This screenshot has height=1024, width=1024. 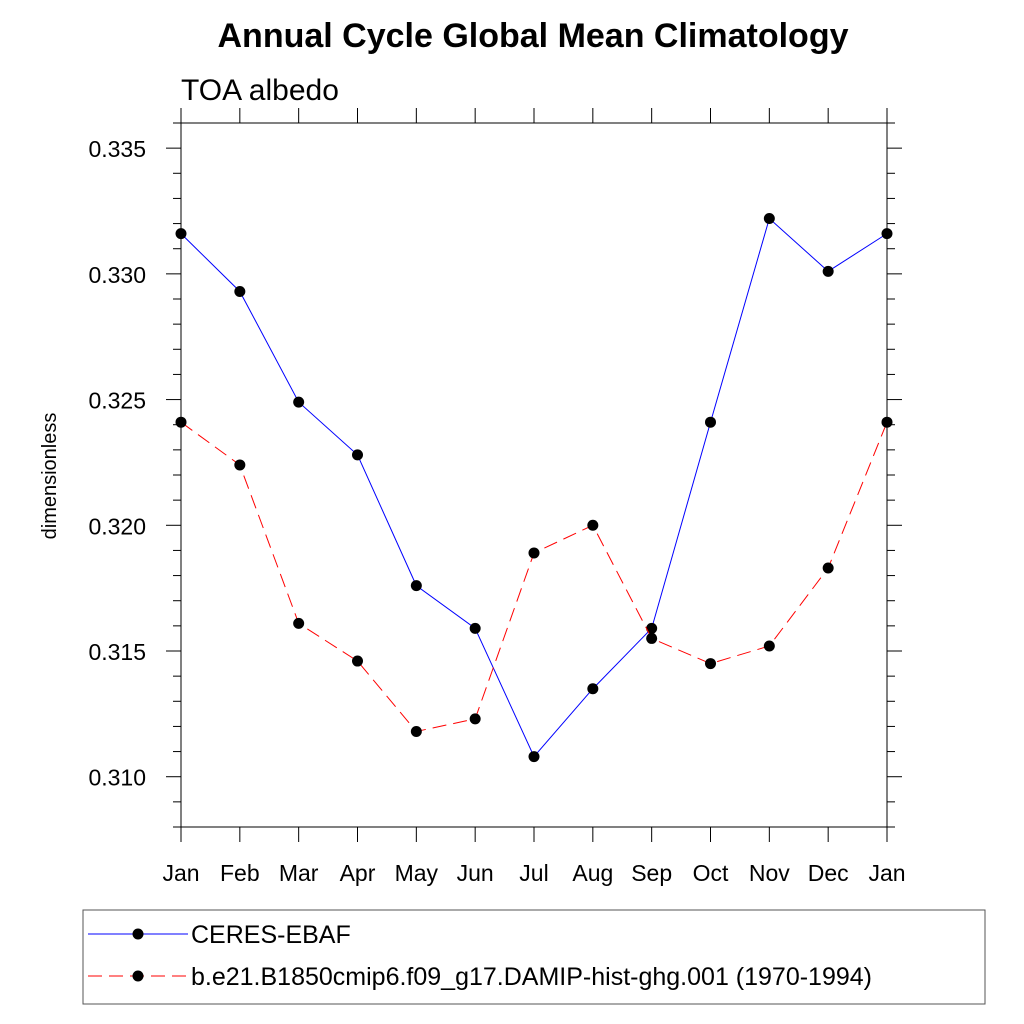 What do you see at coordinates (769, 873) in the screenshot?
I see `x-tick-label: Nov` at bounding box center [769, 873].